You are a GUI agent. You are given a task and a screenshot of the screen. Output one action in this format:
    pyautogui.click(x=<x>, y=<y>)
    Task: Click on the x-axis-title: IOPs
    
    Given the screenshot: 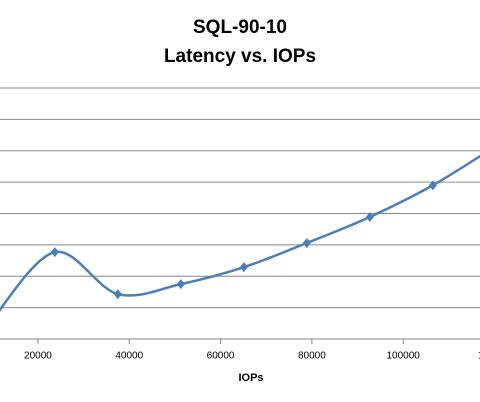 What is the action you would take?
    pyautogui.click(x=250, y=378)
    